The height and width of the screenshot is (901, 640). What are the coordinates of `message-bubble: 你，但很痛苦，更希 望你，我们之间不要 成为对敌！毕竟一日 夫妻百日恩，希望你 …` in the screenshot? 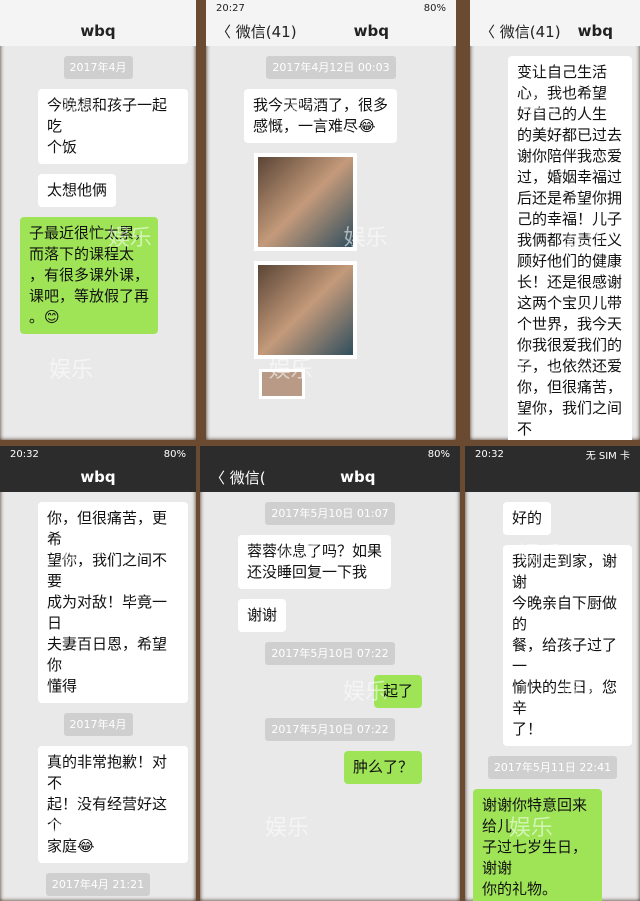 It's located at (113, 602).